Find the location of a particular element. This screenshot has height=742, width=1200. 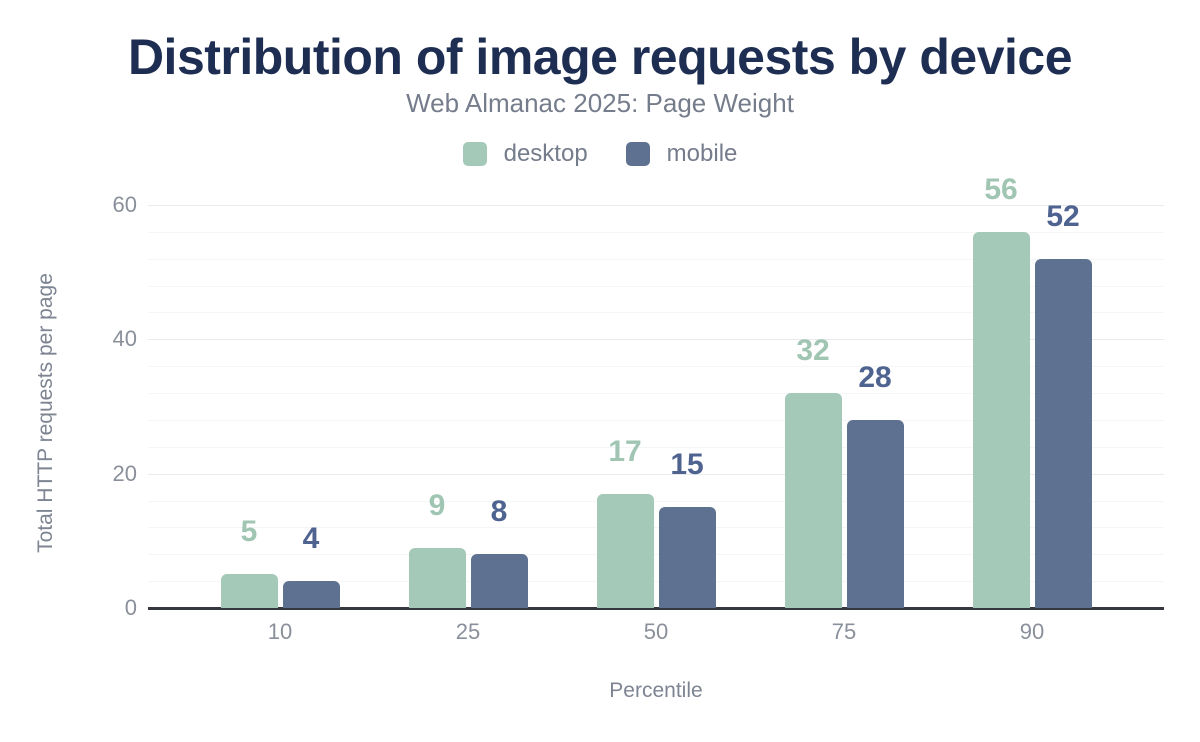

bar-desktop-p25 is located at coordinates (437, 577).